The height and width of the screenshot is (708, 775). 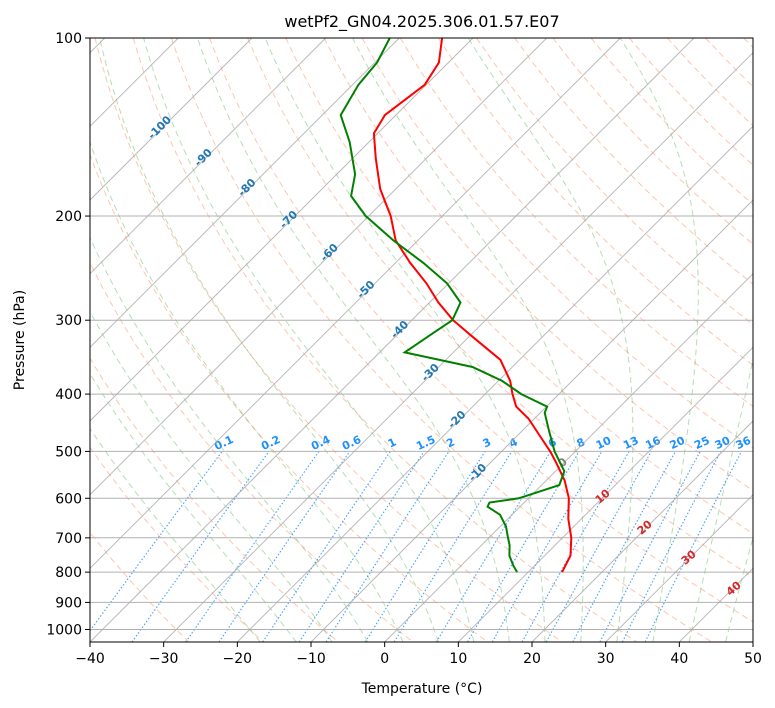 What do you see at coordinates (458, 659) in the screenshot?
I see `x-tick-label: 10` at bounding box center [458, 659].